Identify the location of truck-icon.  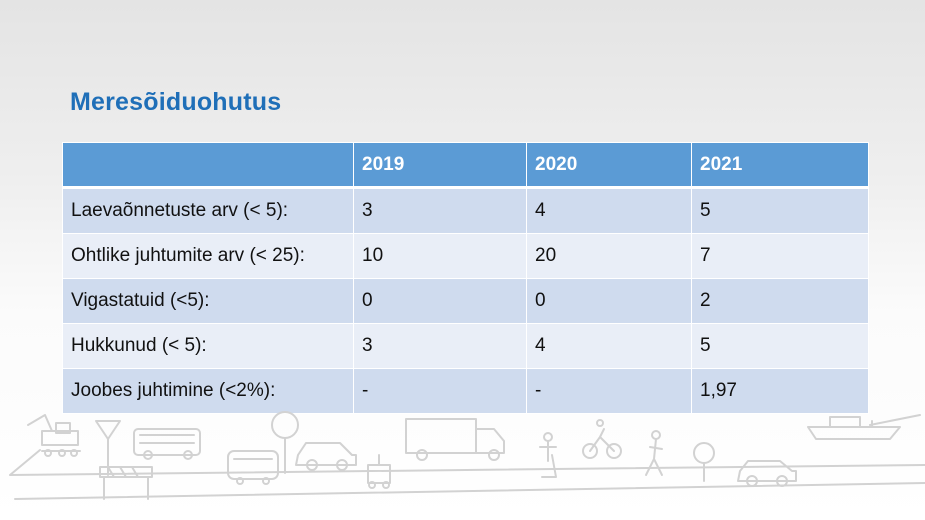
(455, 439).